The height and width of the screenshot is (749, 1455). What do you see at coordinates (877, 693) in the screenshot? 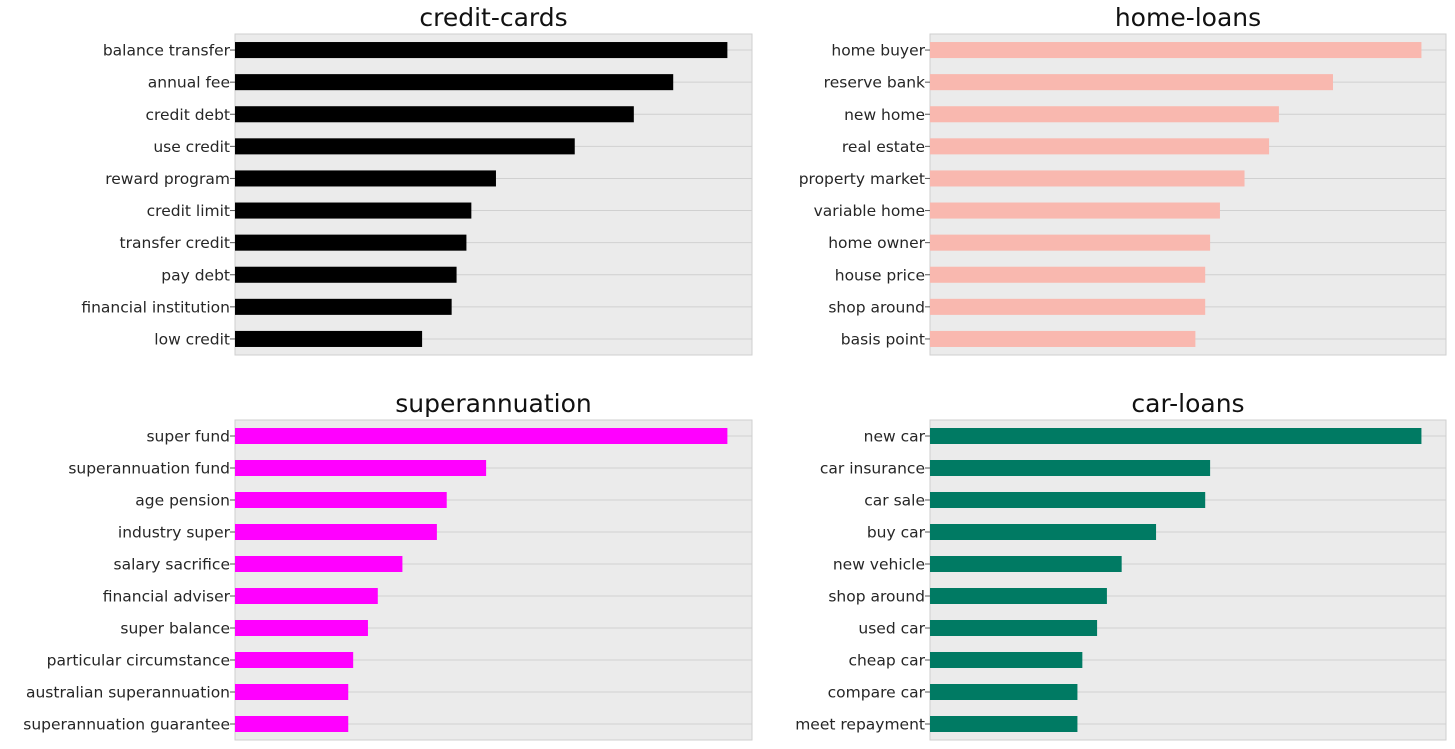
I see `y-tick-label: compare car` at bounding box center [877, 693].